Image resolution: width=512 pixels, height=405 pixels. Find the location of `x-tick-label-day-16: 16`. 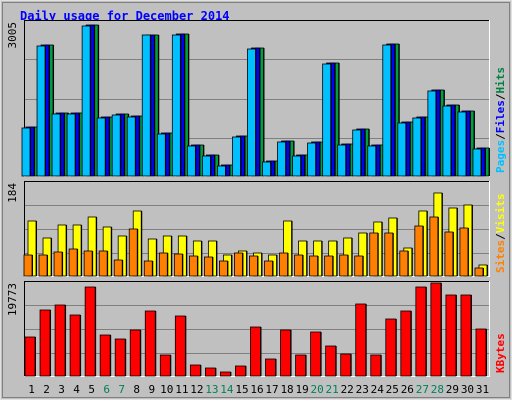

x-tick-label-day-16: 16 is located at coordinates (256, 389).